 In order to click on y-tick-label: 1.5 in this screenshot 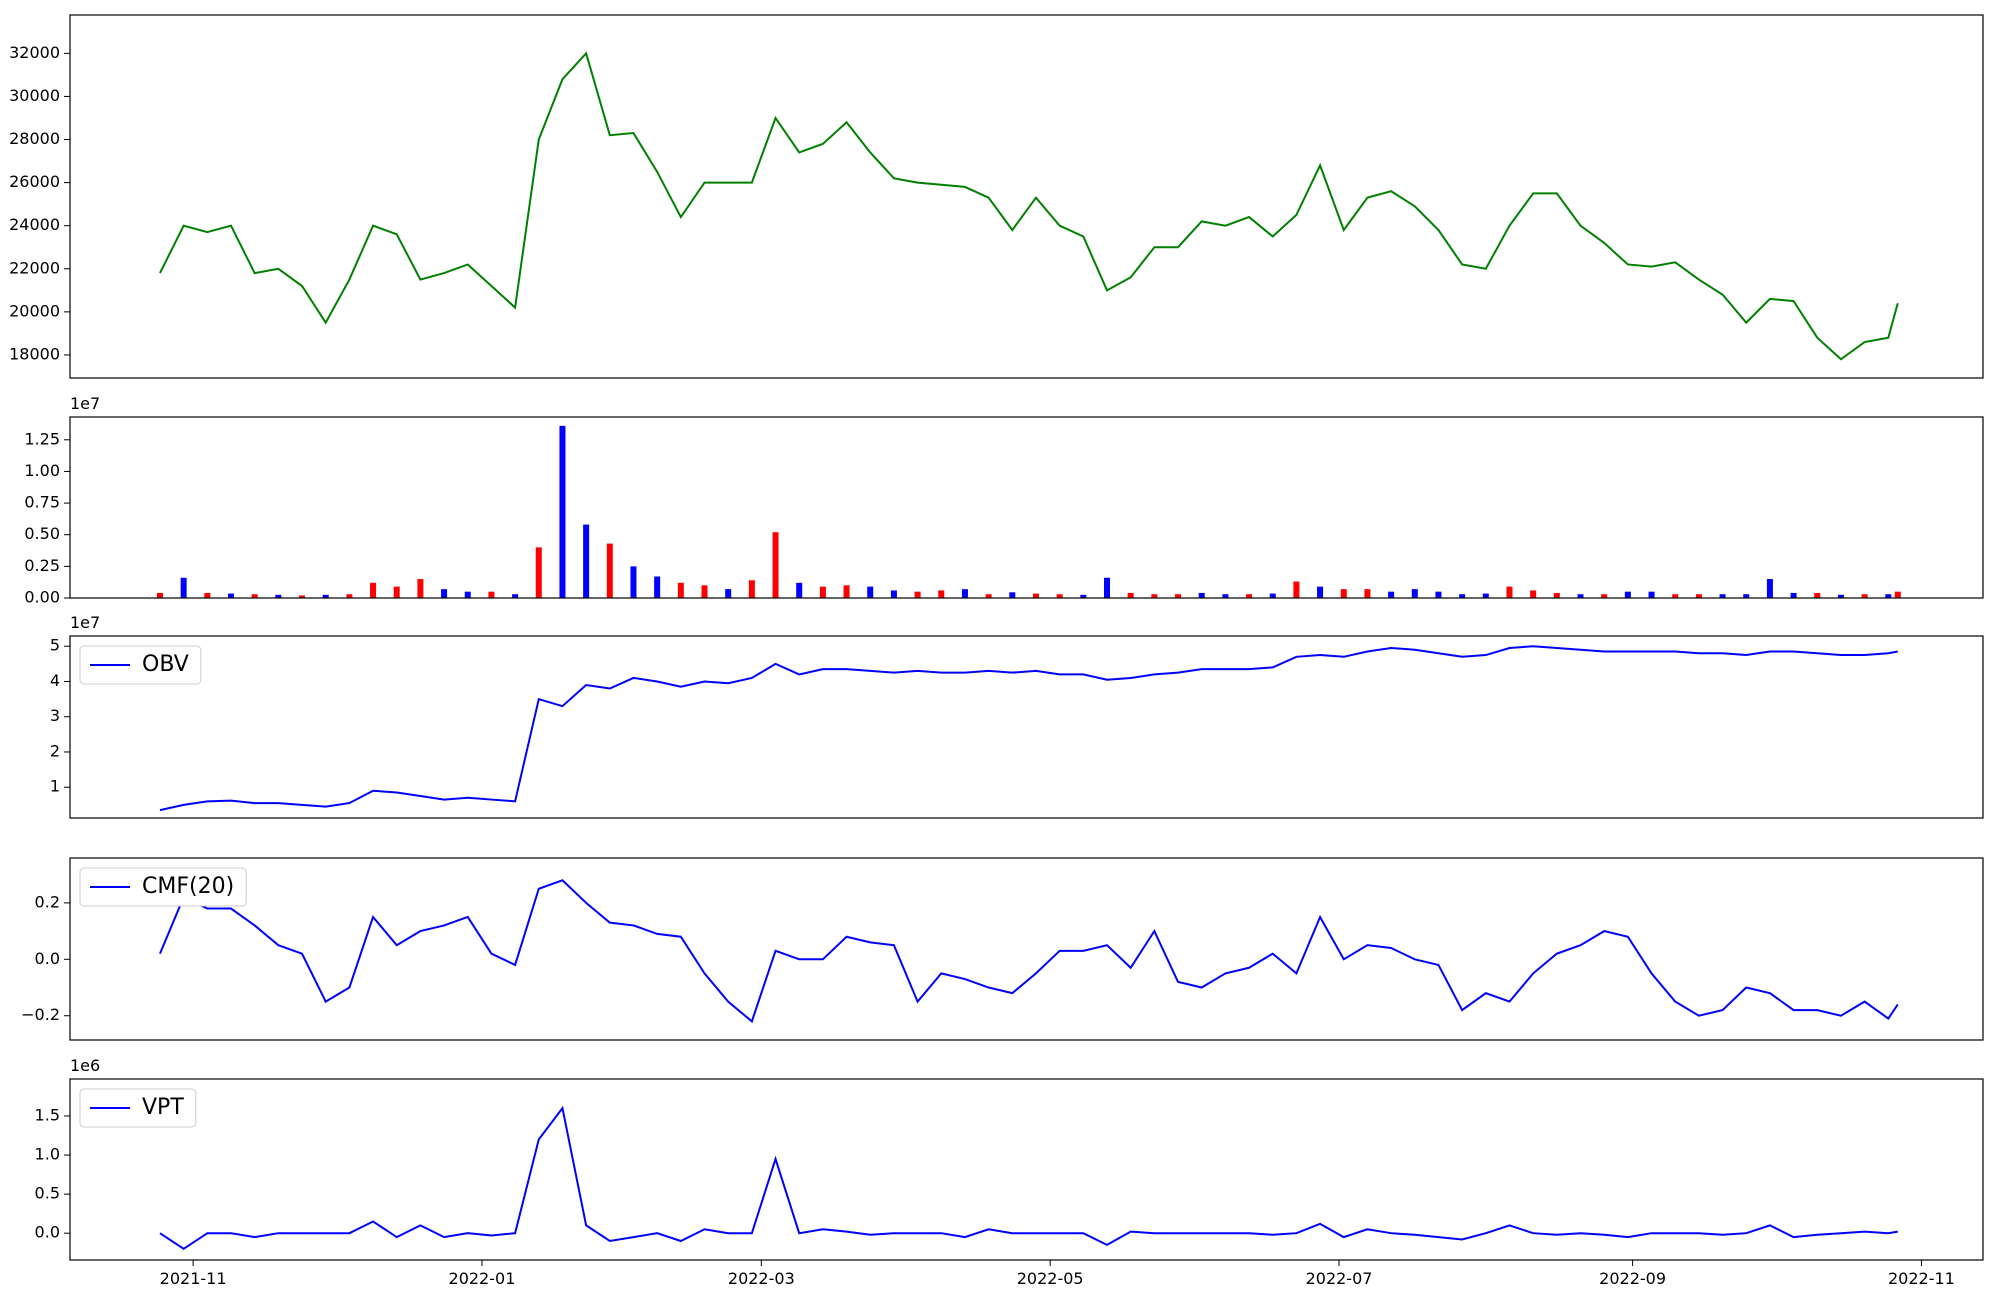, I will do `click(47, 1114)`.